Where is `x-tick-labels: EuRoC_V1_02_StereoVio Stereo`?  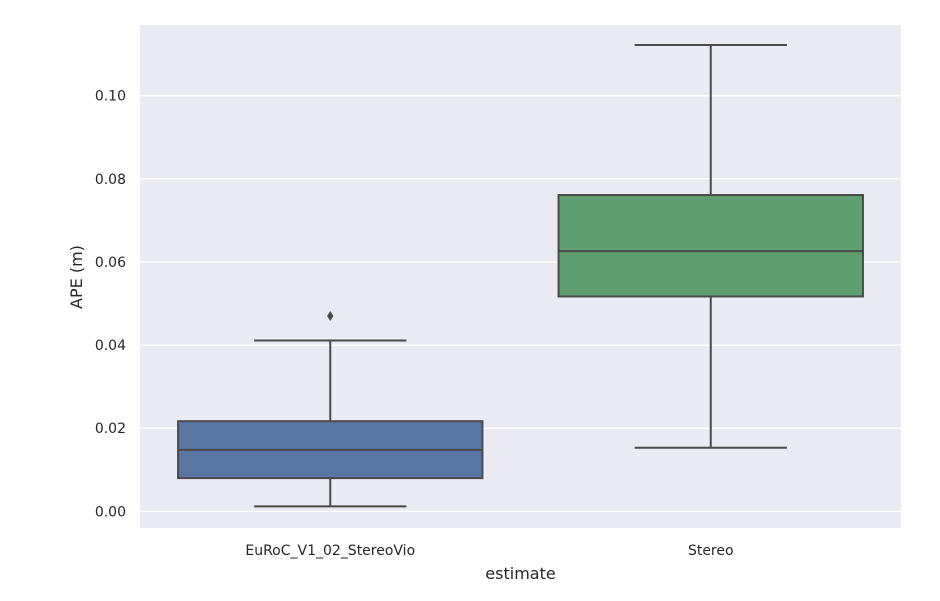
x-tick-labels: EuRoC_V1_02_StereoVio Stereo is located at coordinates (489, 551).